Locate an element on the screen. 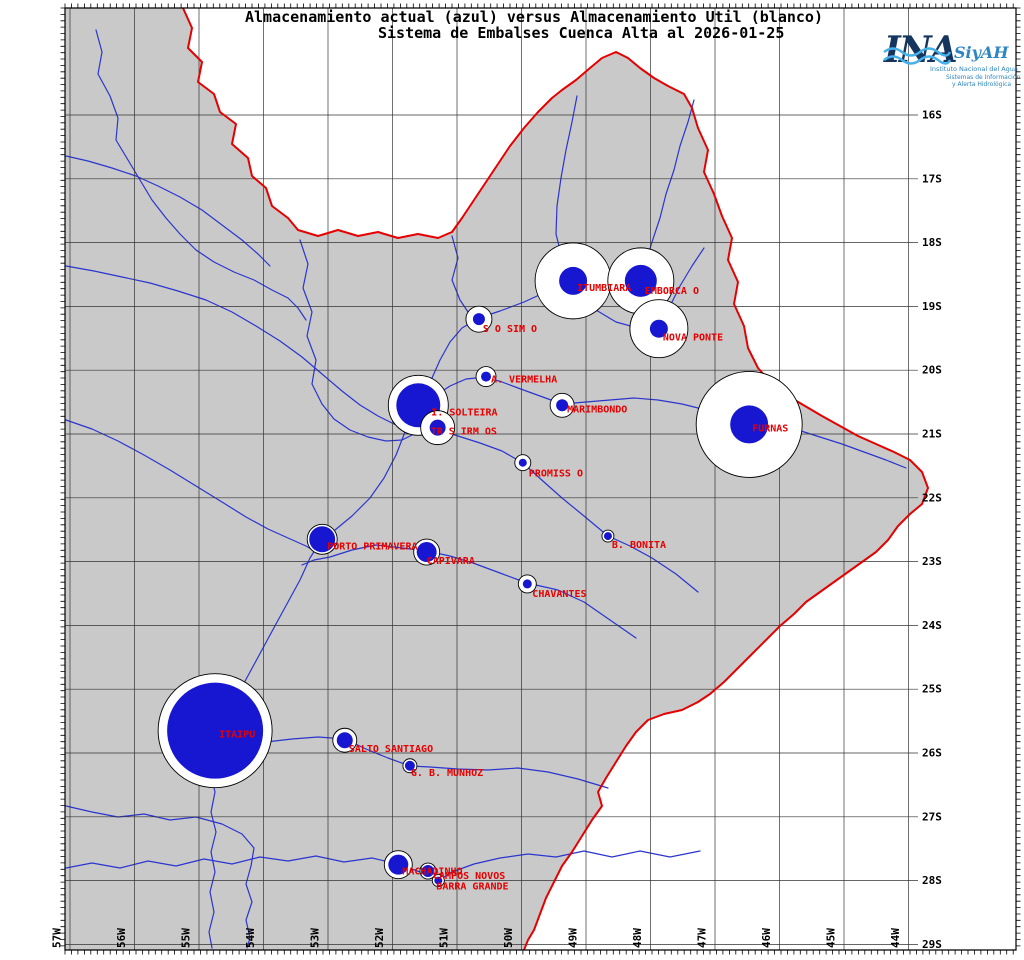 The width and height of the screenshot is (1024, 960). logo-wave-icon is located at coordinates (917, 52).